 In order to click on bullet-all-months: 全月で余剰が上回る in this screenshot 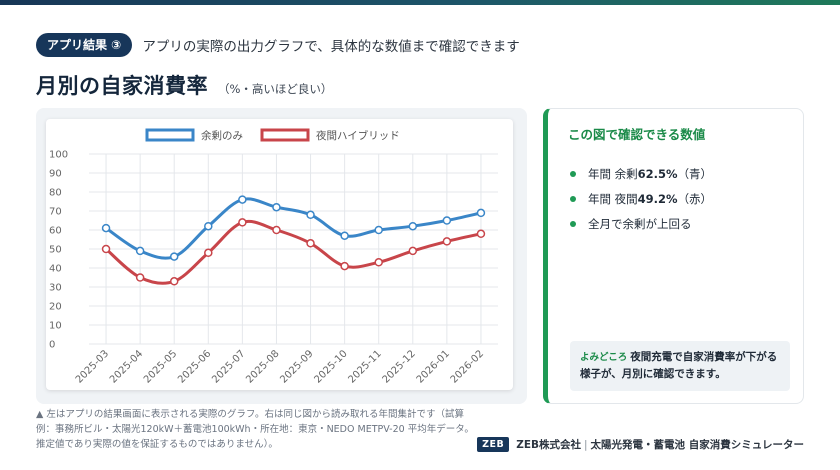, I will do `click(641, 223)`.